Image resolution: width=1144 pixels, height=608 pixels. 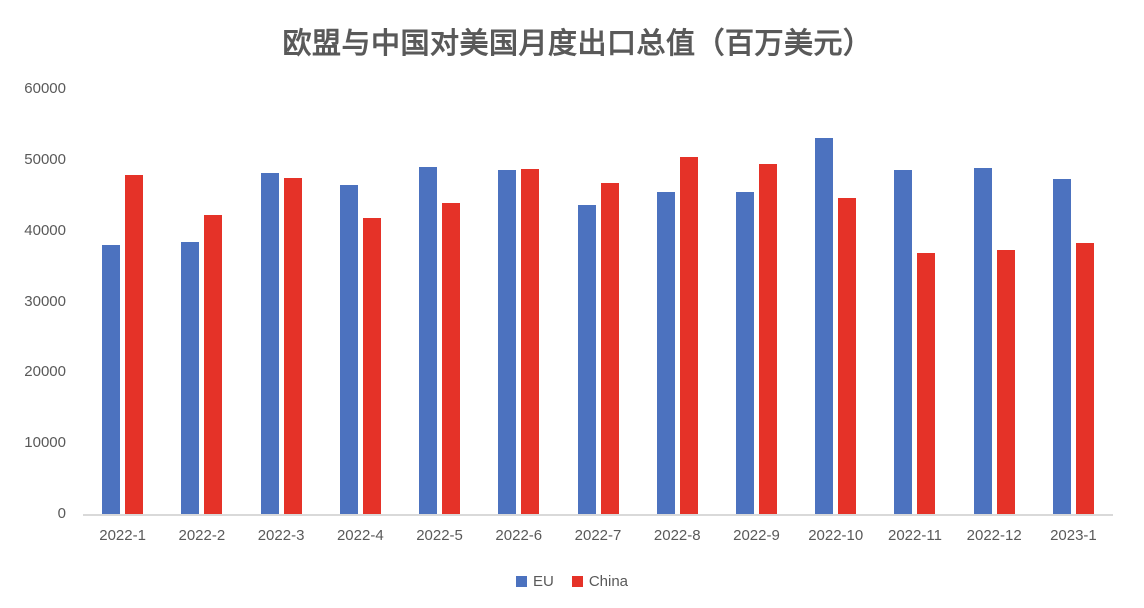 What do you see at coordinates (598, 515) in the screenshot?
I see `x-axis-line` at bounding box center [598, 515].